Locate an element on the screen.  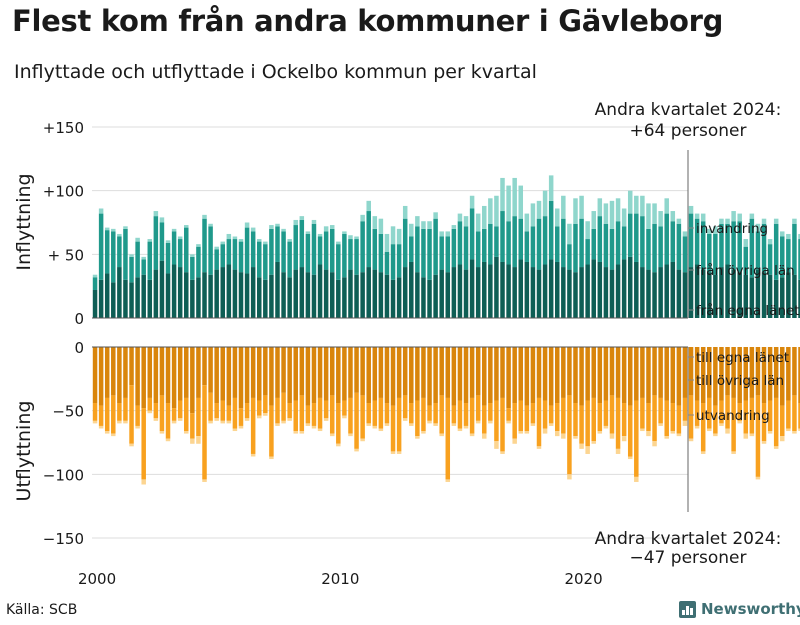
series-label: utvandring is located at coordinates (733, 416).